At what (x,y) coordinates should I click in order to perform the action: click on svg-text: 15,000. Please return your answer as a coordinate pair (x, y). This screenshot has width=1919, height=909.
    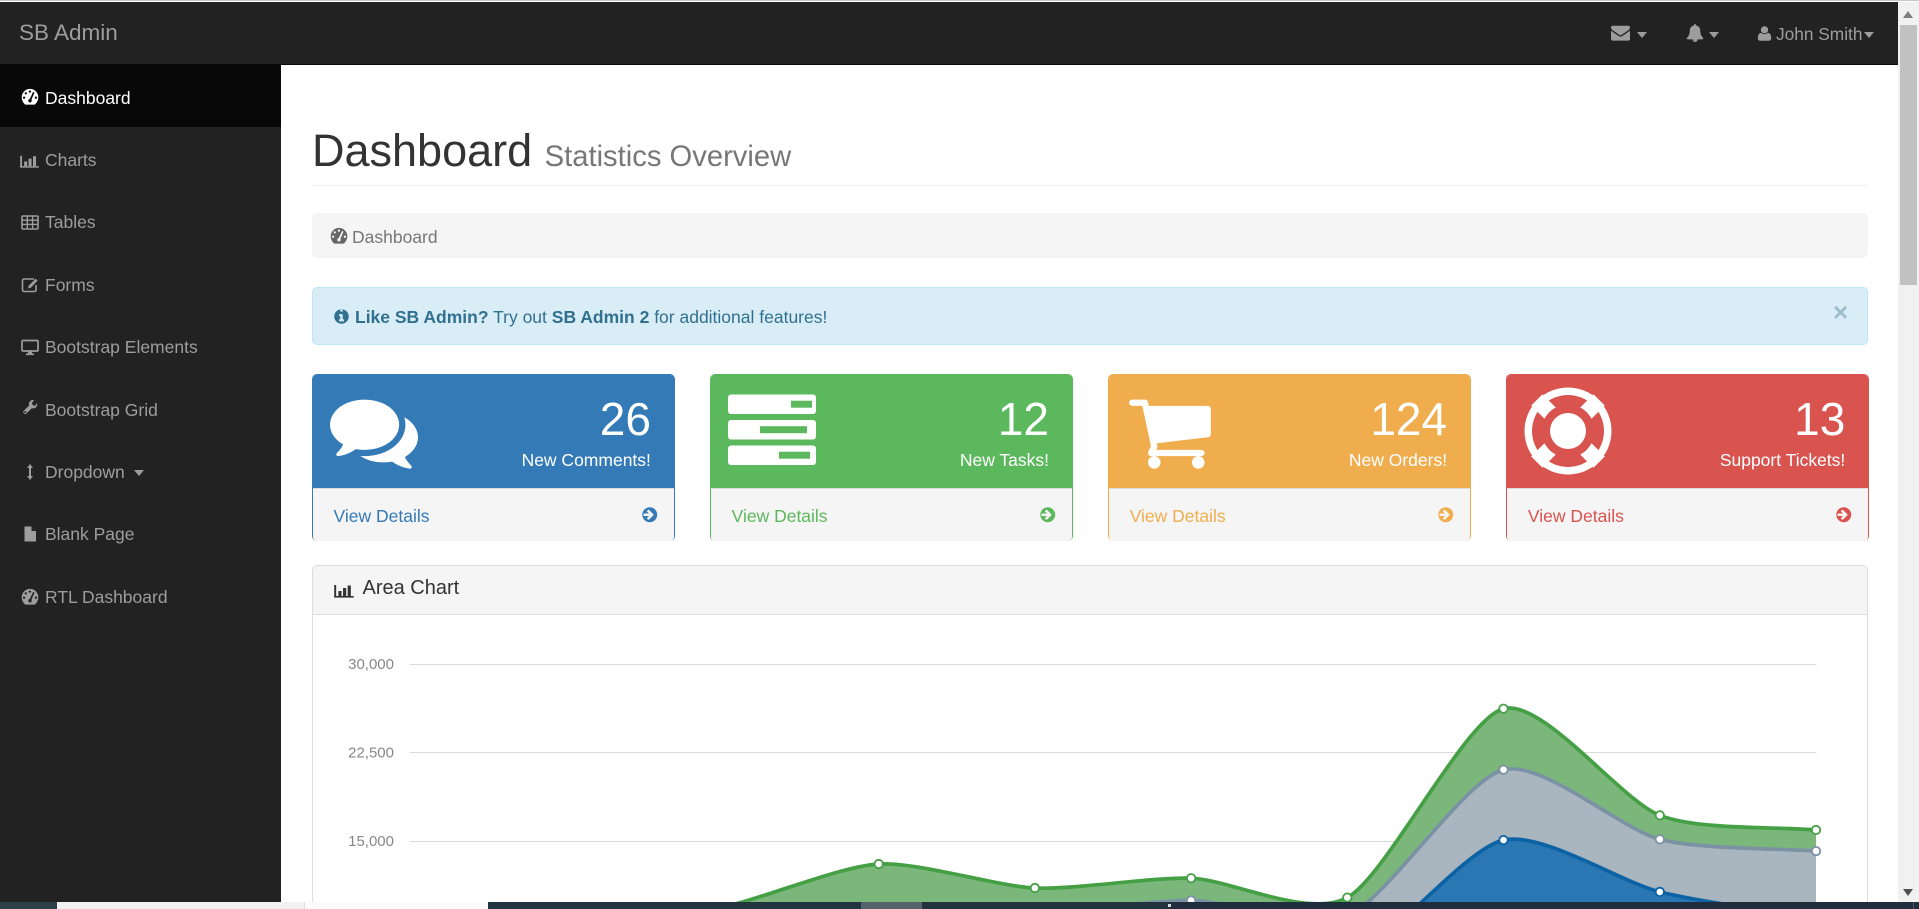
    Looking at the image, I should click on (371, 841).